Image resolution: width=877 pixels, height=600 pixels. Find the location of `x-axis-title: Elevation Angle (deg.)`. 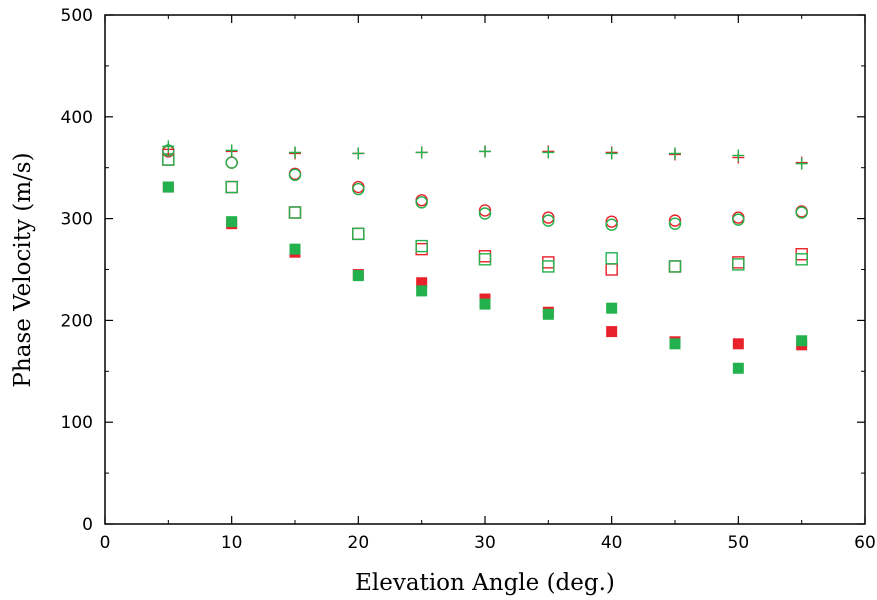

x-axis-title: Elevation Angle (deg.) is located at coordinates (485, 583).